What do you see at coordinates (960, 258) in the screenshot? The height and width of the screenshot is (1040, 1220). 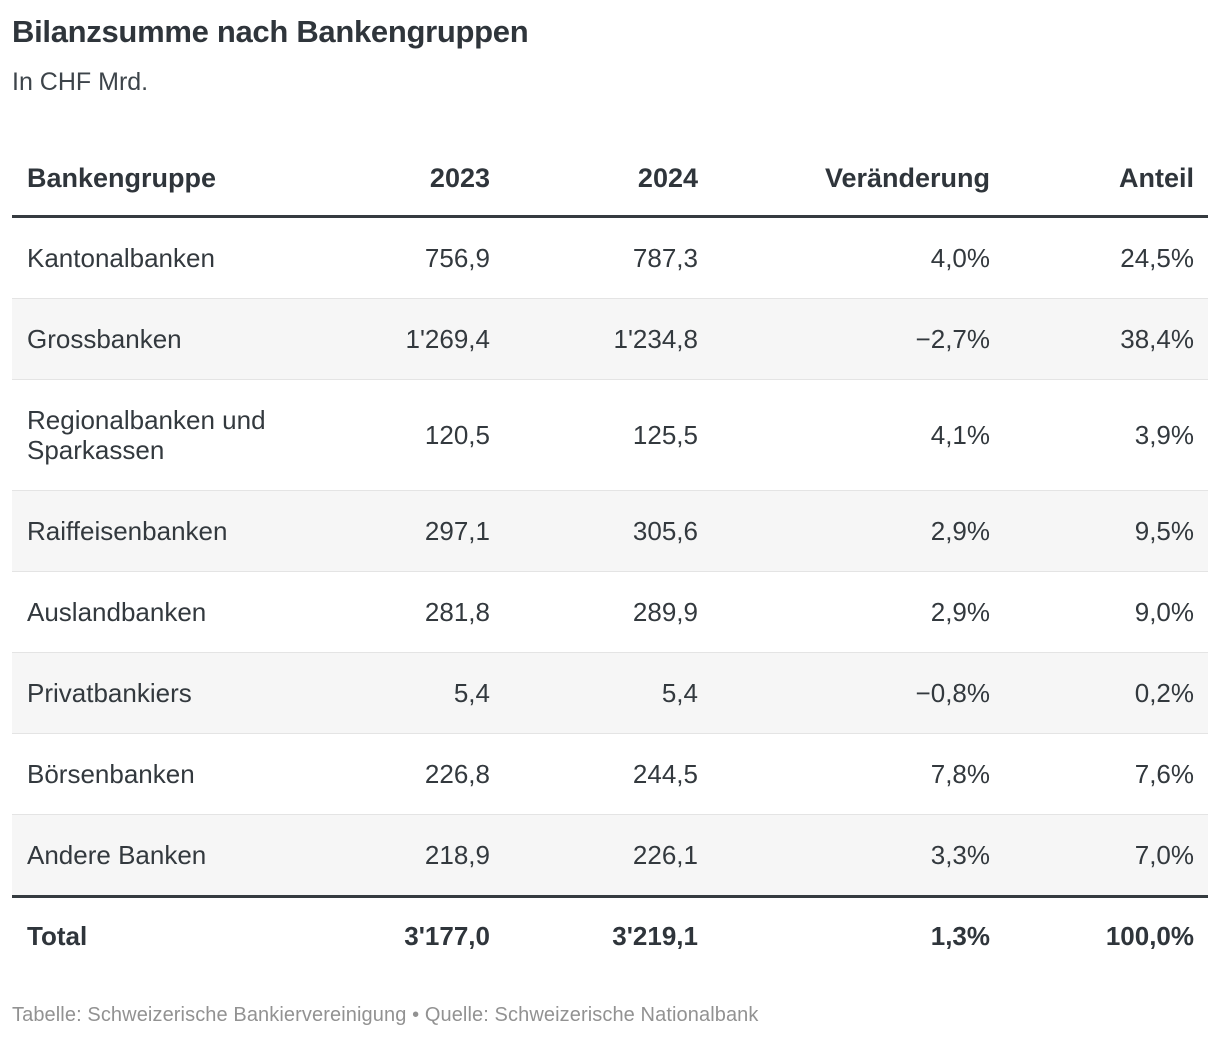 I see `change-cell: 4,0%` at bounding box center [960, 258].